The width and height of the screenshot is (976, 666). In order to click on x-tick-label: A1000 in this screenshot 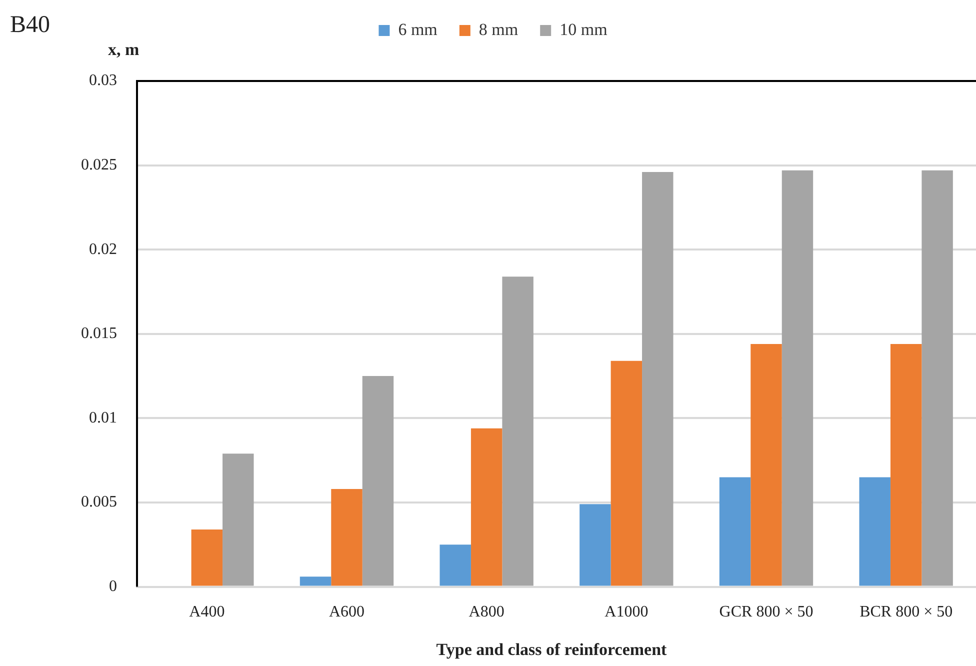, I will do `click(626, 612)`.